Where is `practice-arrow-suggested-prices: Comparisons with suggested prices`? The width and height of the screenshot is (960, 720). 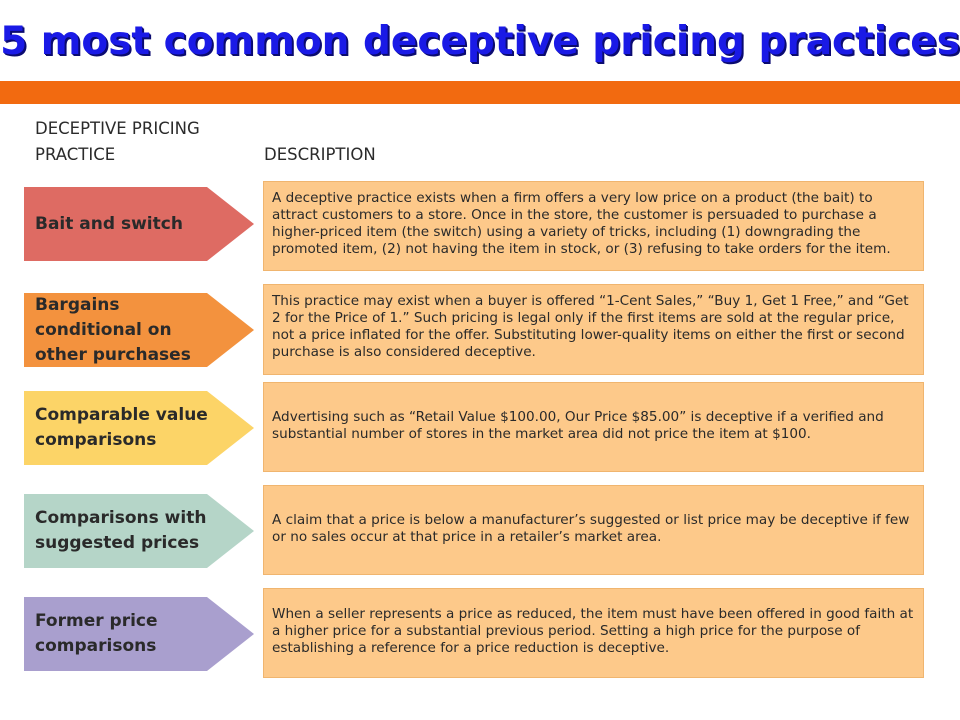 practice-arrow-suggested-prices: Comparisons with suggested prices is located at coordinates (139, 531).